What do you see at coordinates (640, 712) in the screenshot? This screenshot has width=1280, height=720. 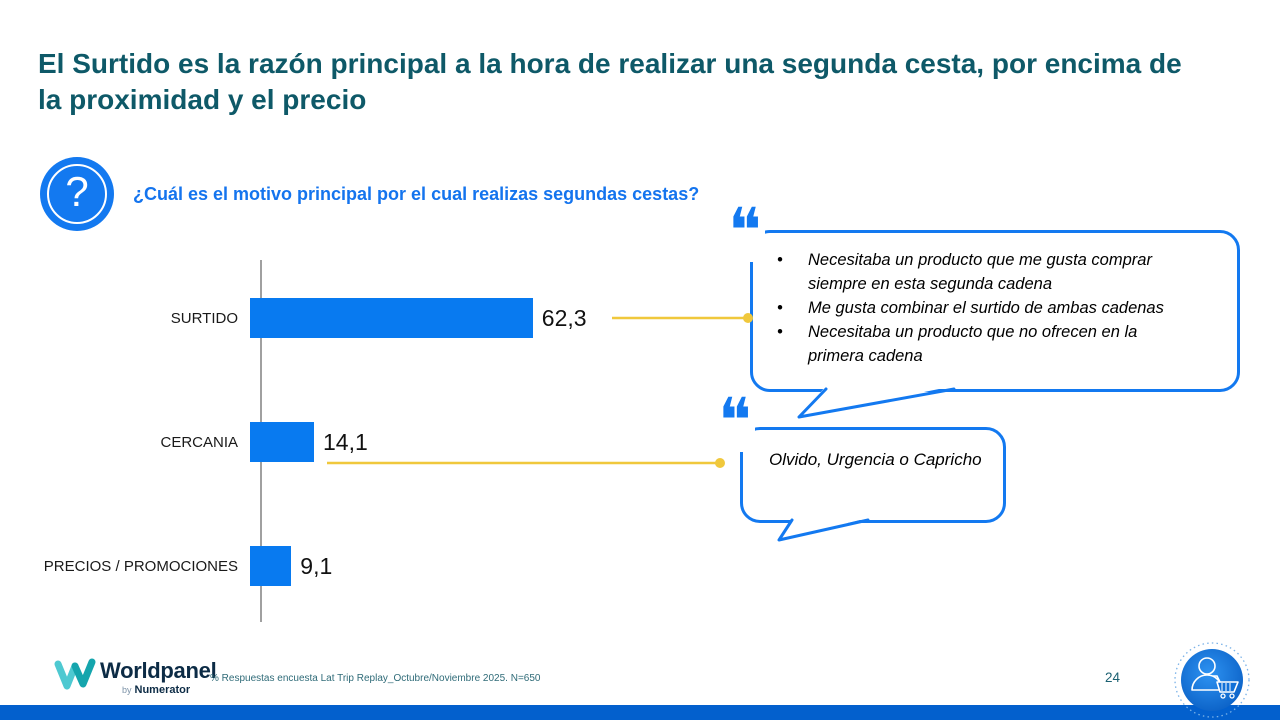 I see `bottom-accent-bar` at bounding box center [640, 712].